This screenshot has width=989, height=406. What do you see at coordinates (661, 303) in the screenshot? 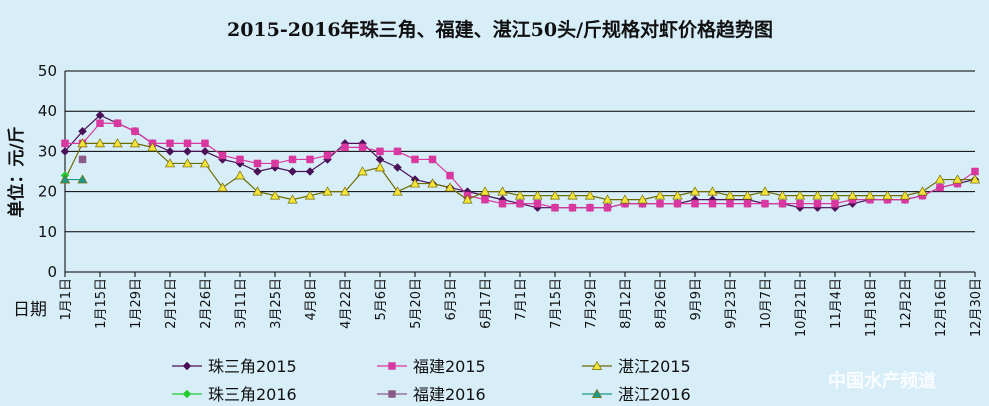
I see `x-tick-label: 8月26日` at bounding box center [661, 303].